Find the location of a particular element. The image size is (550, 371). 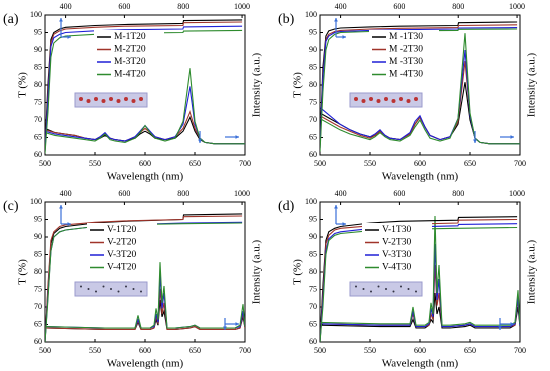

y-axis-title: T (%) is located at coordinates (23, 85).